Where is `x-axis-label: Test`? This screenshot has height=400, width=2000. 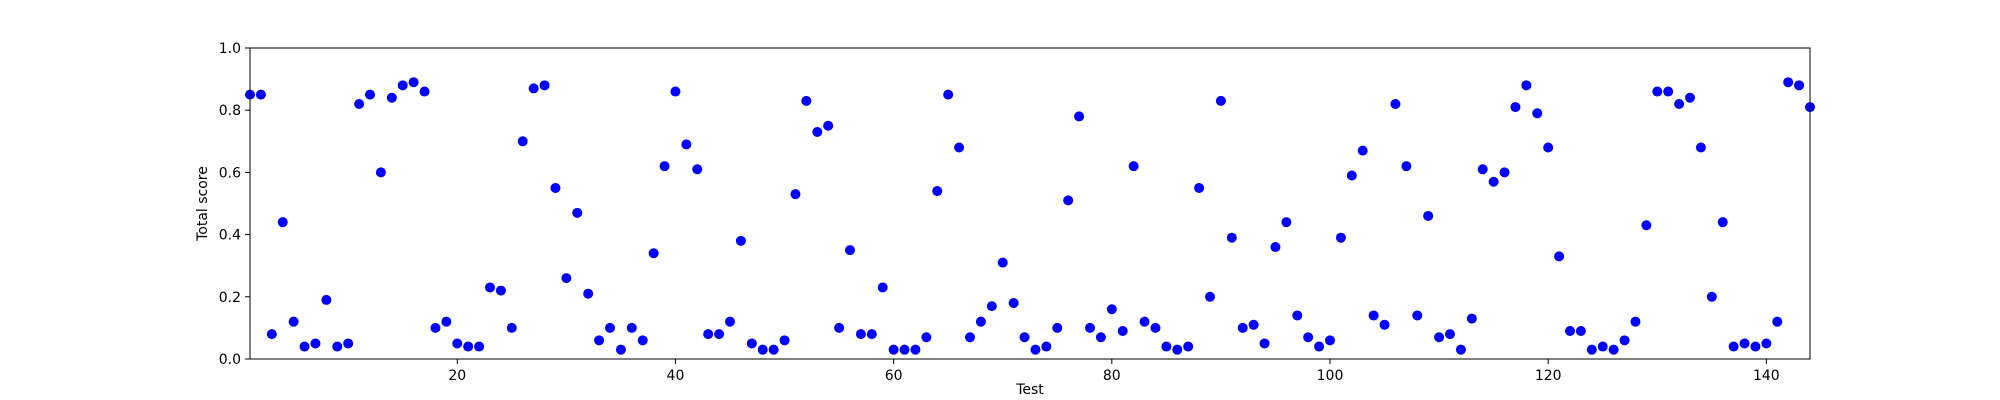 x-axis-label: Test is located at coordinates (1029, 390).